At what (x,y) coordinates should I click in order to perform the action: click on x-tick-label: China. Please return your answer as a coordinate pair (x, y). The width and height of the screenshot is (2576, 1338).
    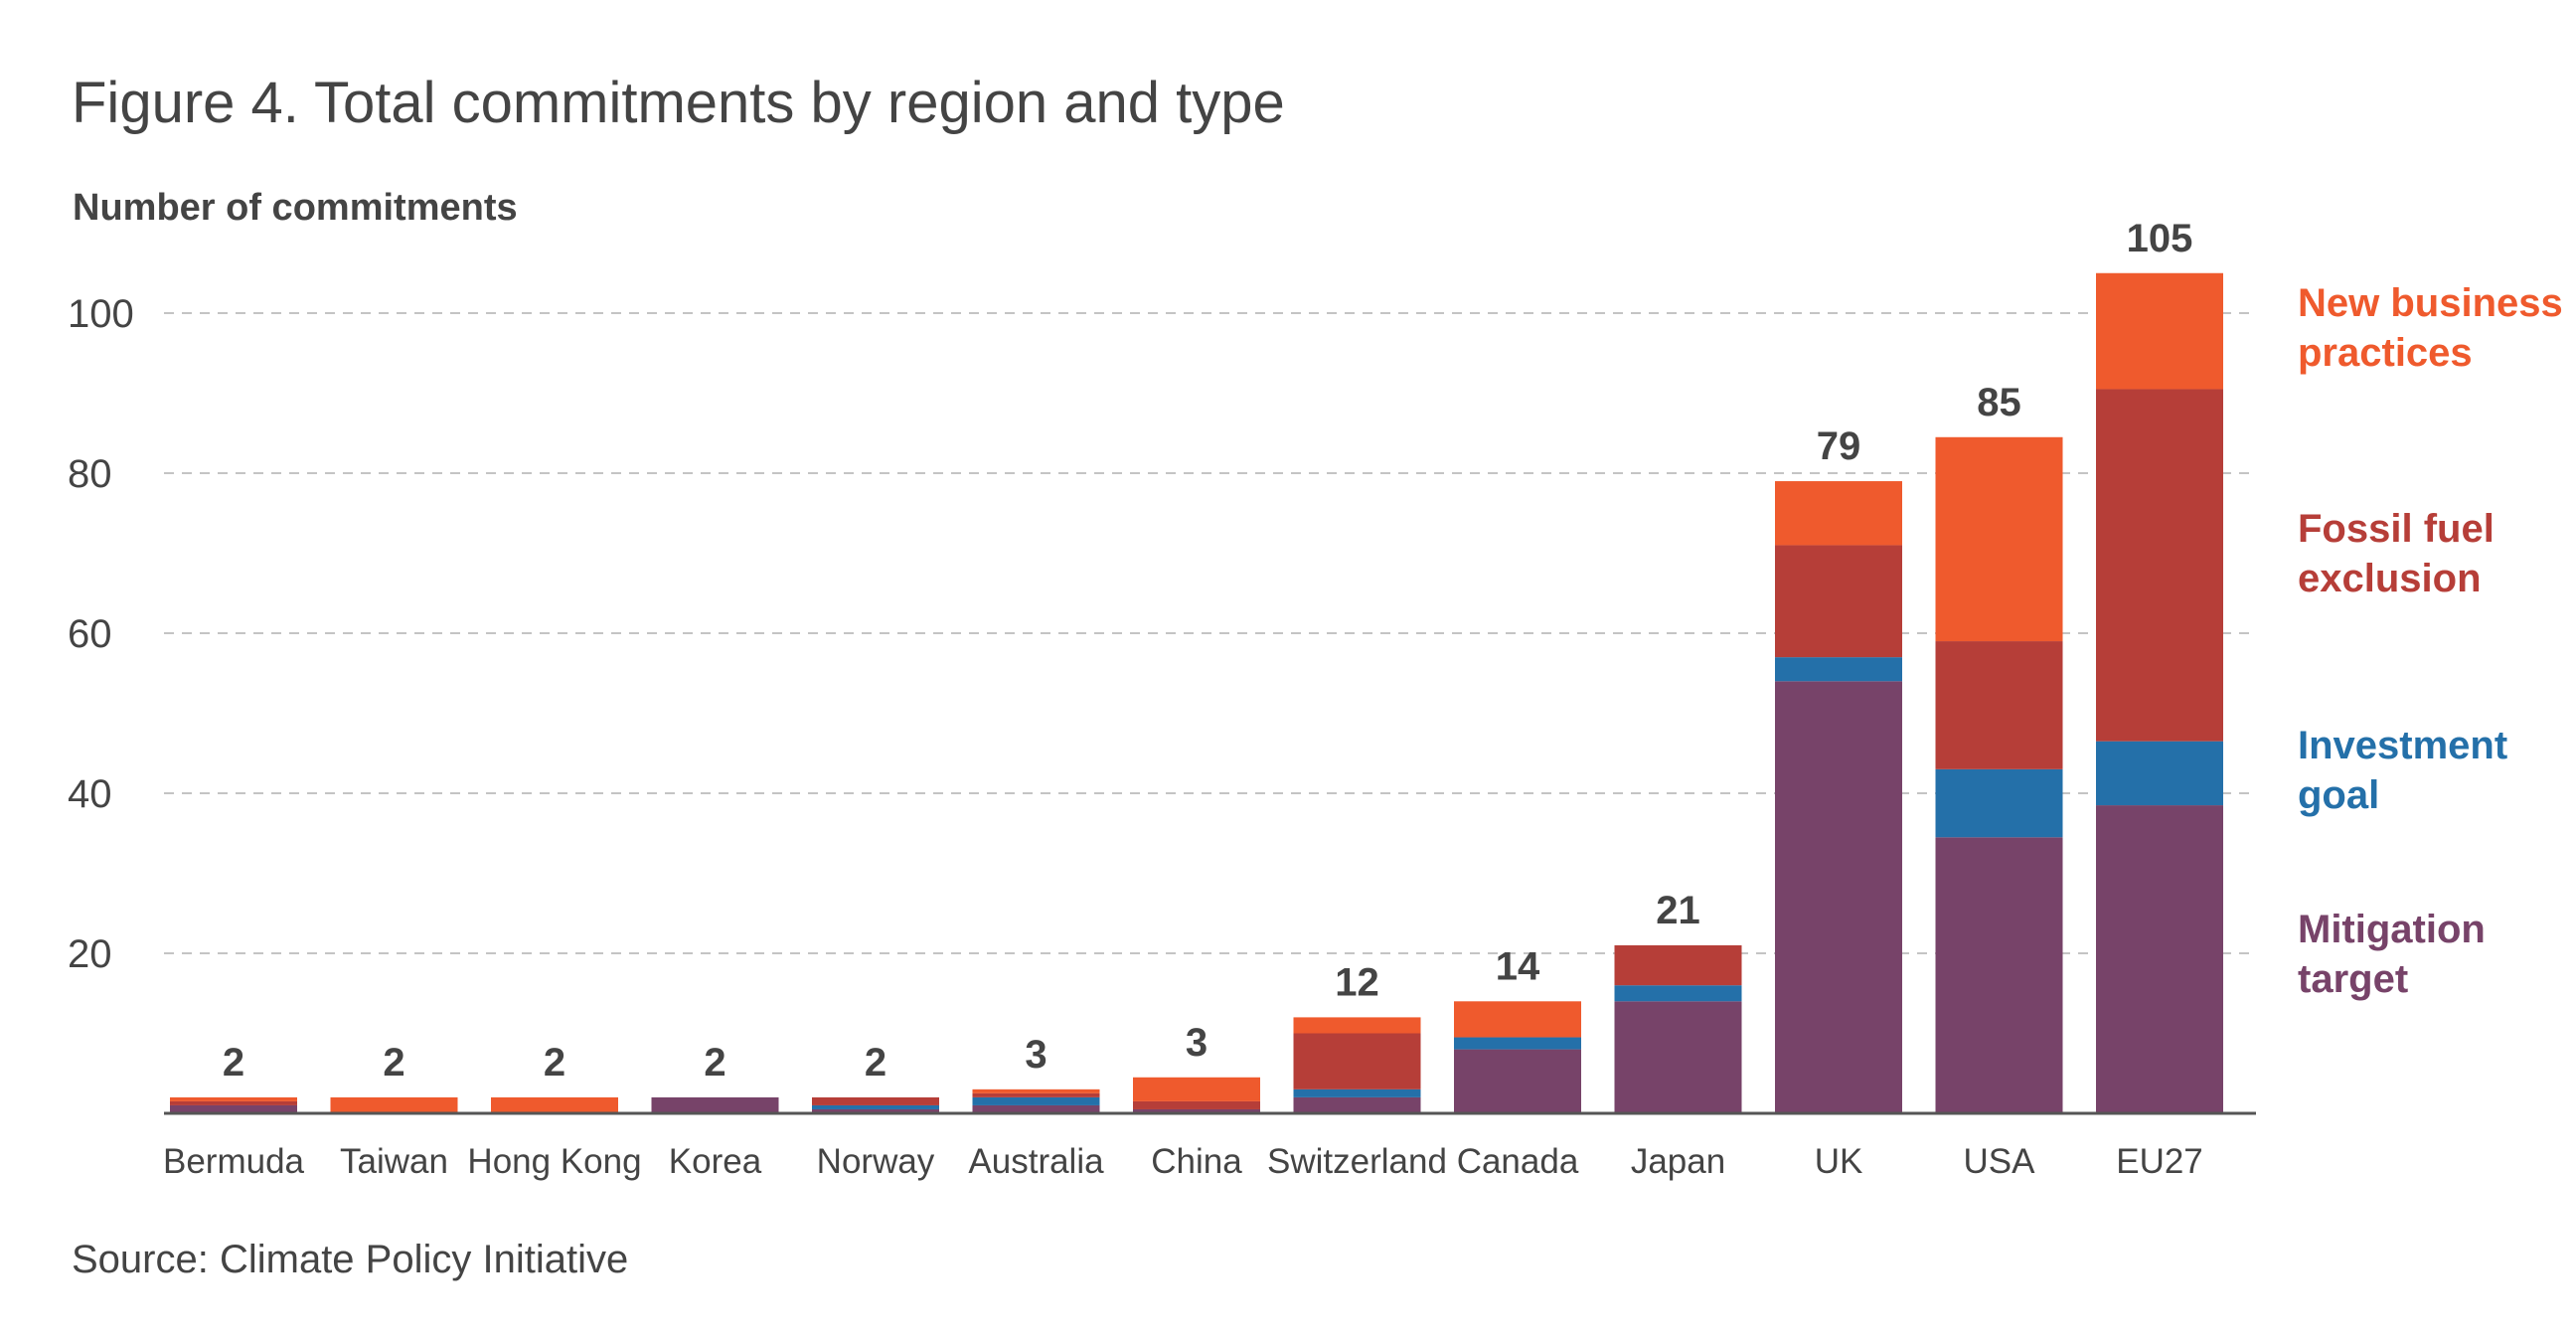
    Looking at the image, I should click on (1196, 1162).